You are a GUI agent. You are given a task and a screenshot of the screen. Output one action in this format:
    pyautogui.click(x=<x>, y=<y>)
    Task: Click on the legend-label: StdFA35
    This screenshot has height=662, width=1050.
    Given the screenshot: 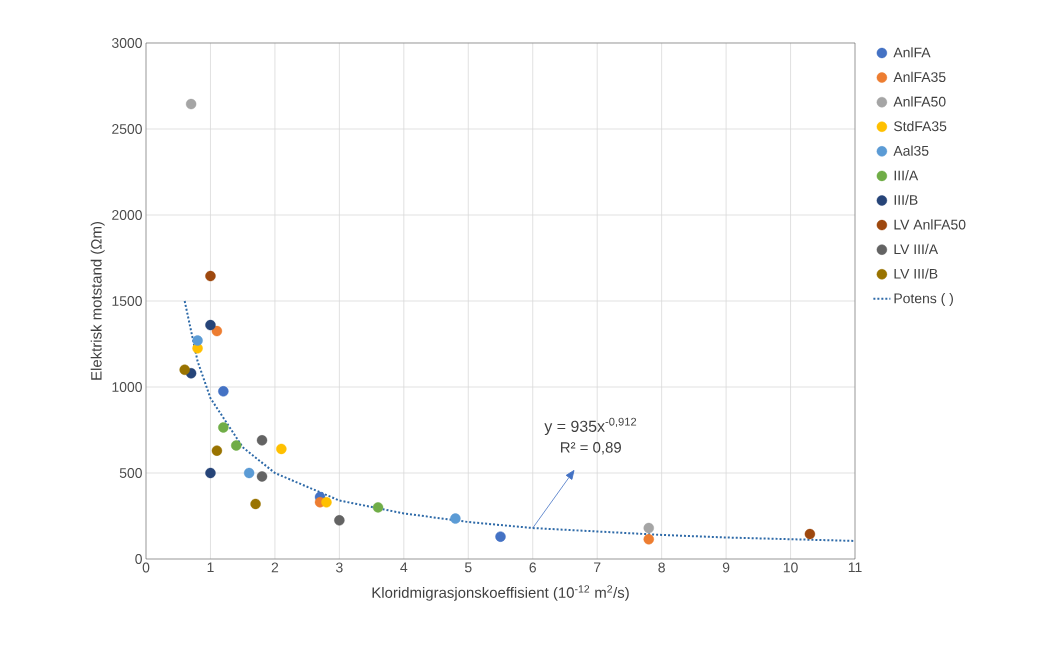 What is the action you would take?
    pyautogui.click(x=920, y=126)
    